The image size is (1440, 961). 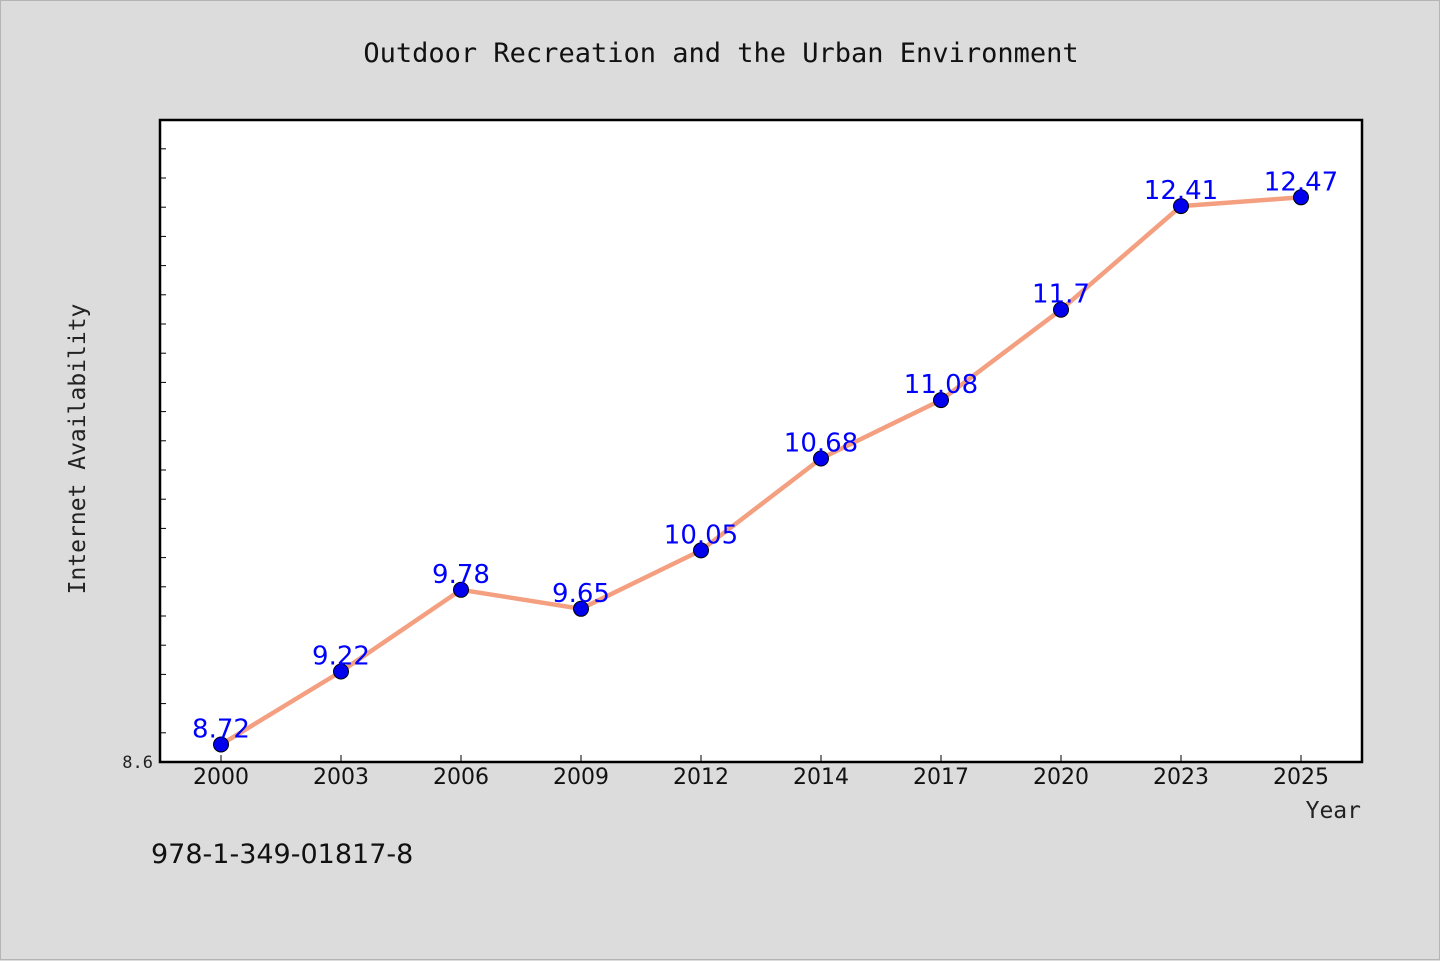 What do you see at coordinates (221, 730) in the screenshot?
I see `data-label-2000: 8.72` at bounding box center [221, 730].